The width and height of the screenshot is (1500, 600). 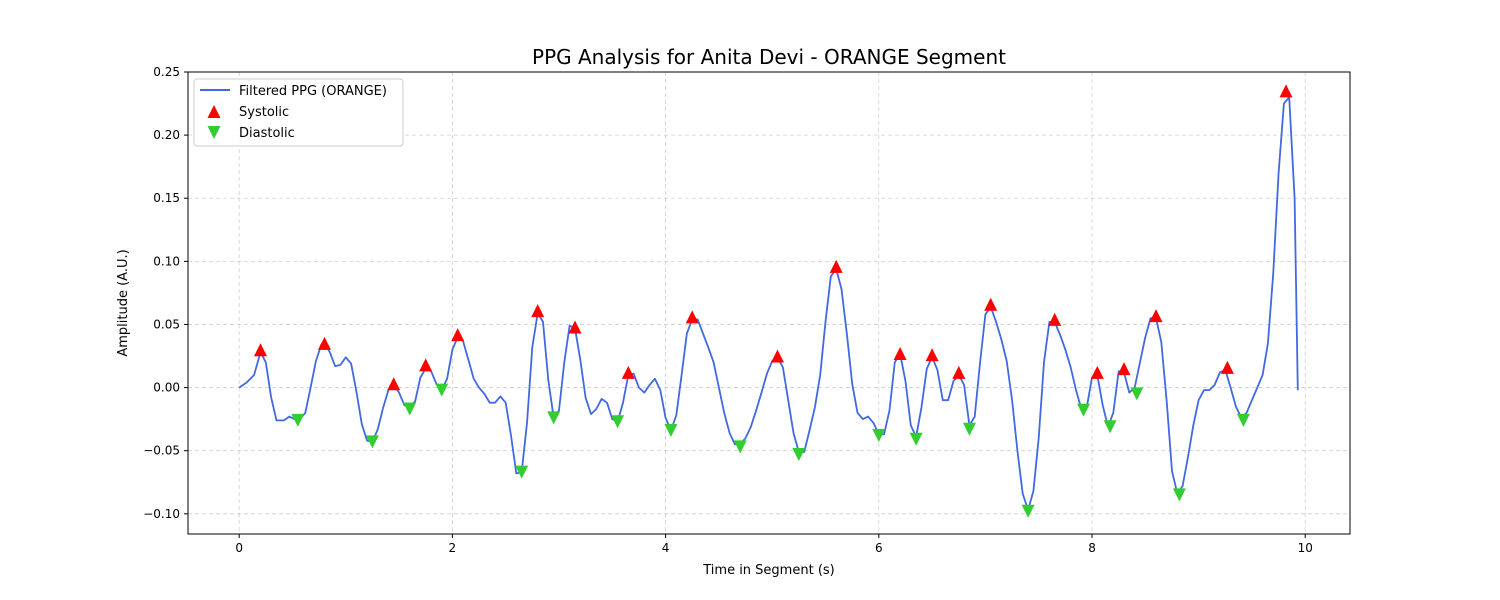 I want to click on y-tick-label: 0.00, so click(x=166, y=388).